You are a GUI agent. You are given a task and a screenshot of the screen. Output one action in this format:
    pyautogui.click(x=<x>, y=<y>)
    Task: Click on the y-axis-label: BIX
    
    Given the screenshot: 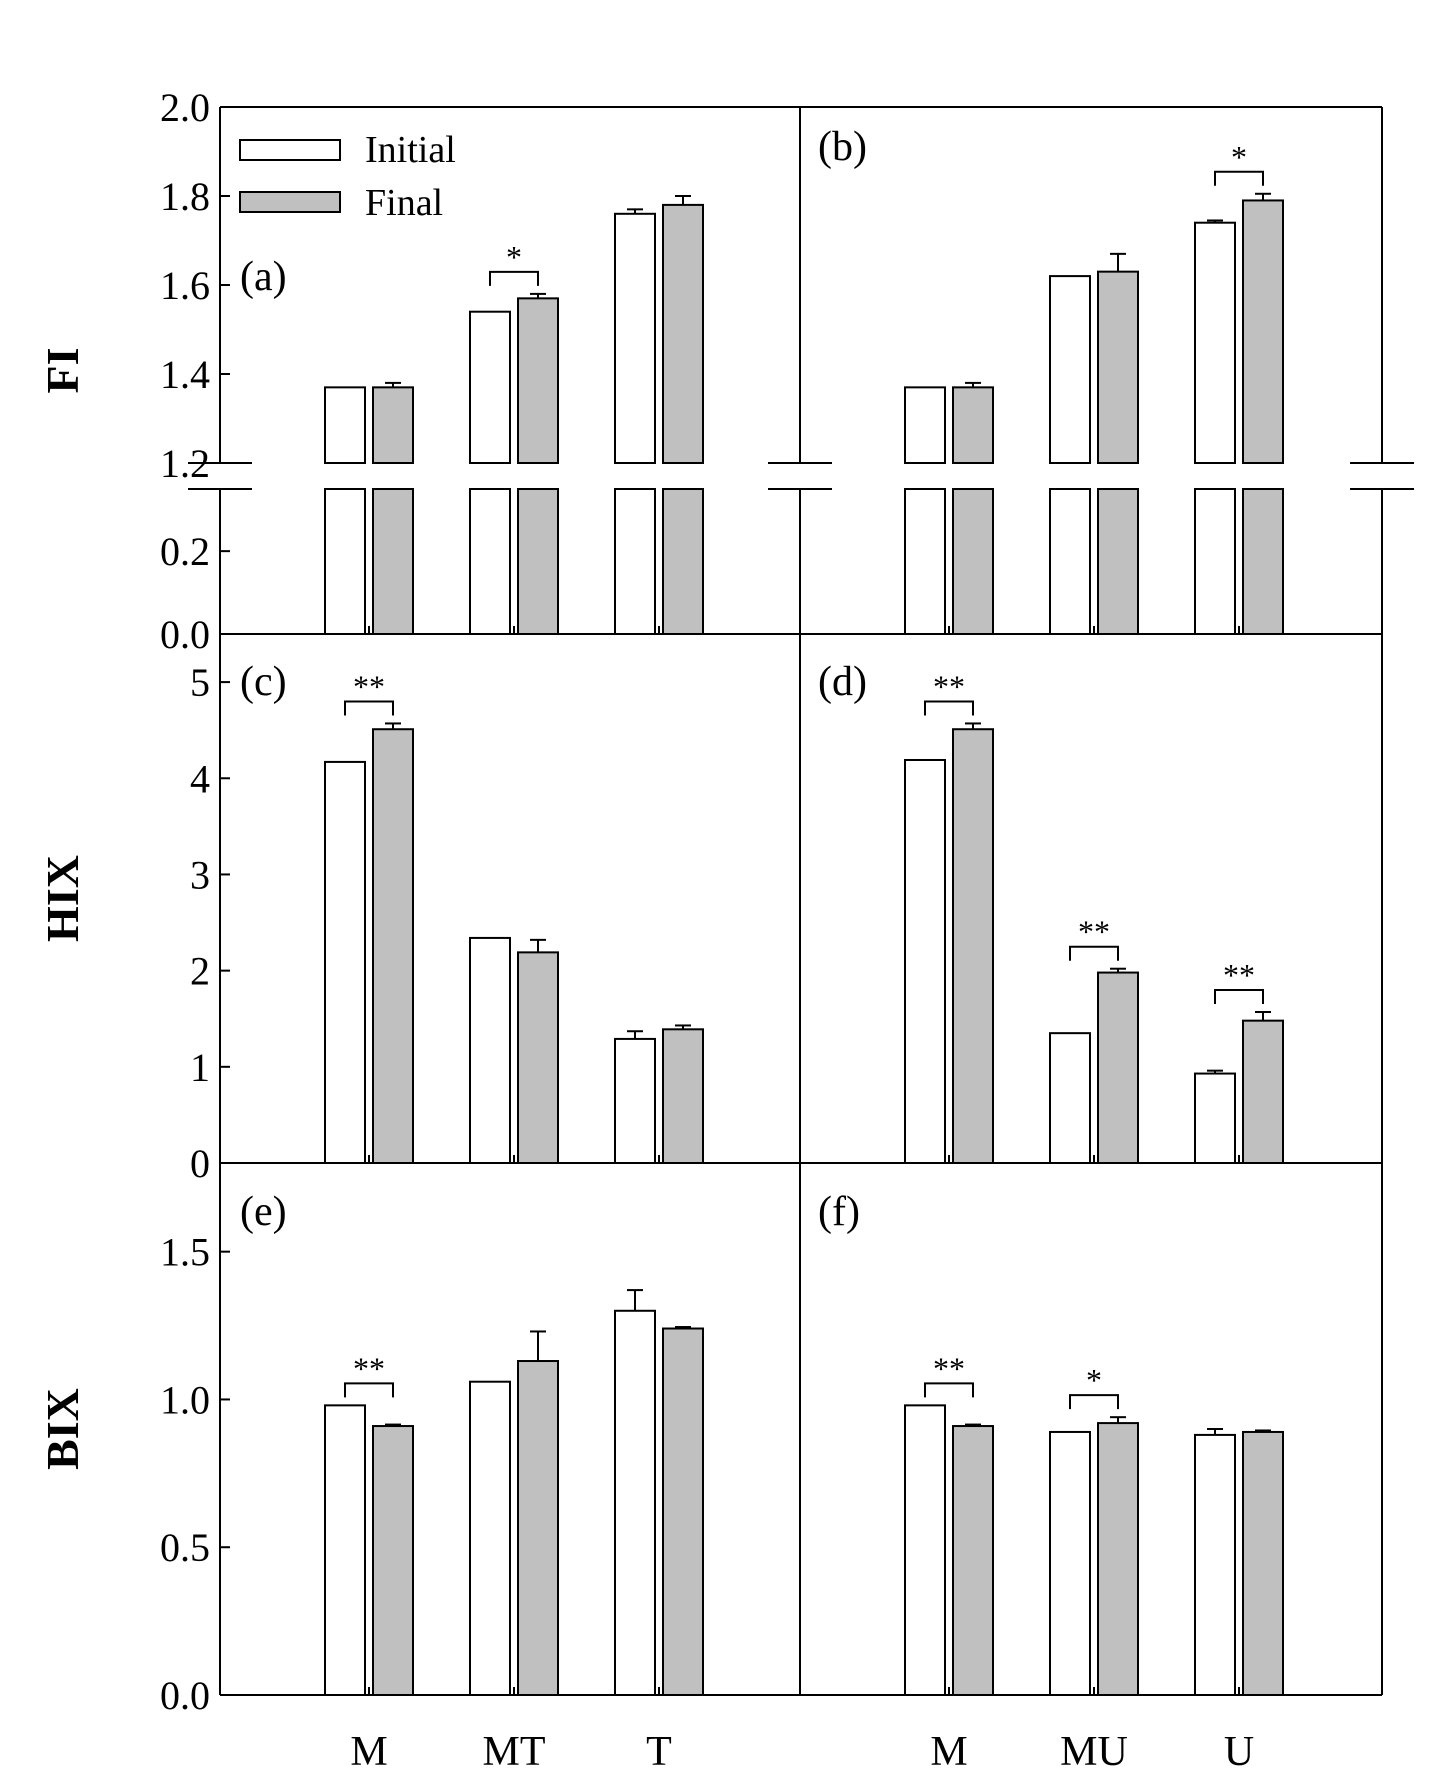 What is the action you would take?
    pyautogui.click(x=62, y=1429)
    